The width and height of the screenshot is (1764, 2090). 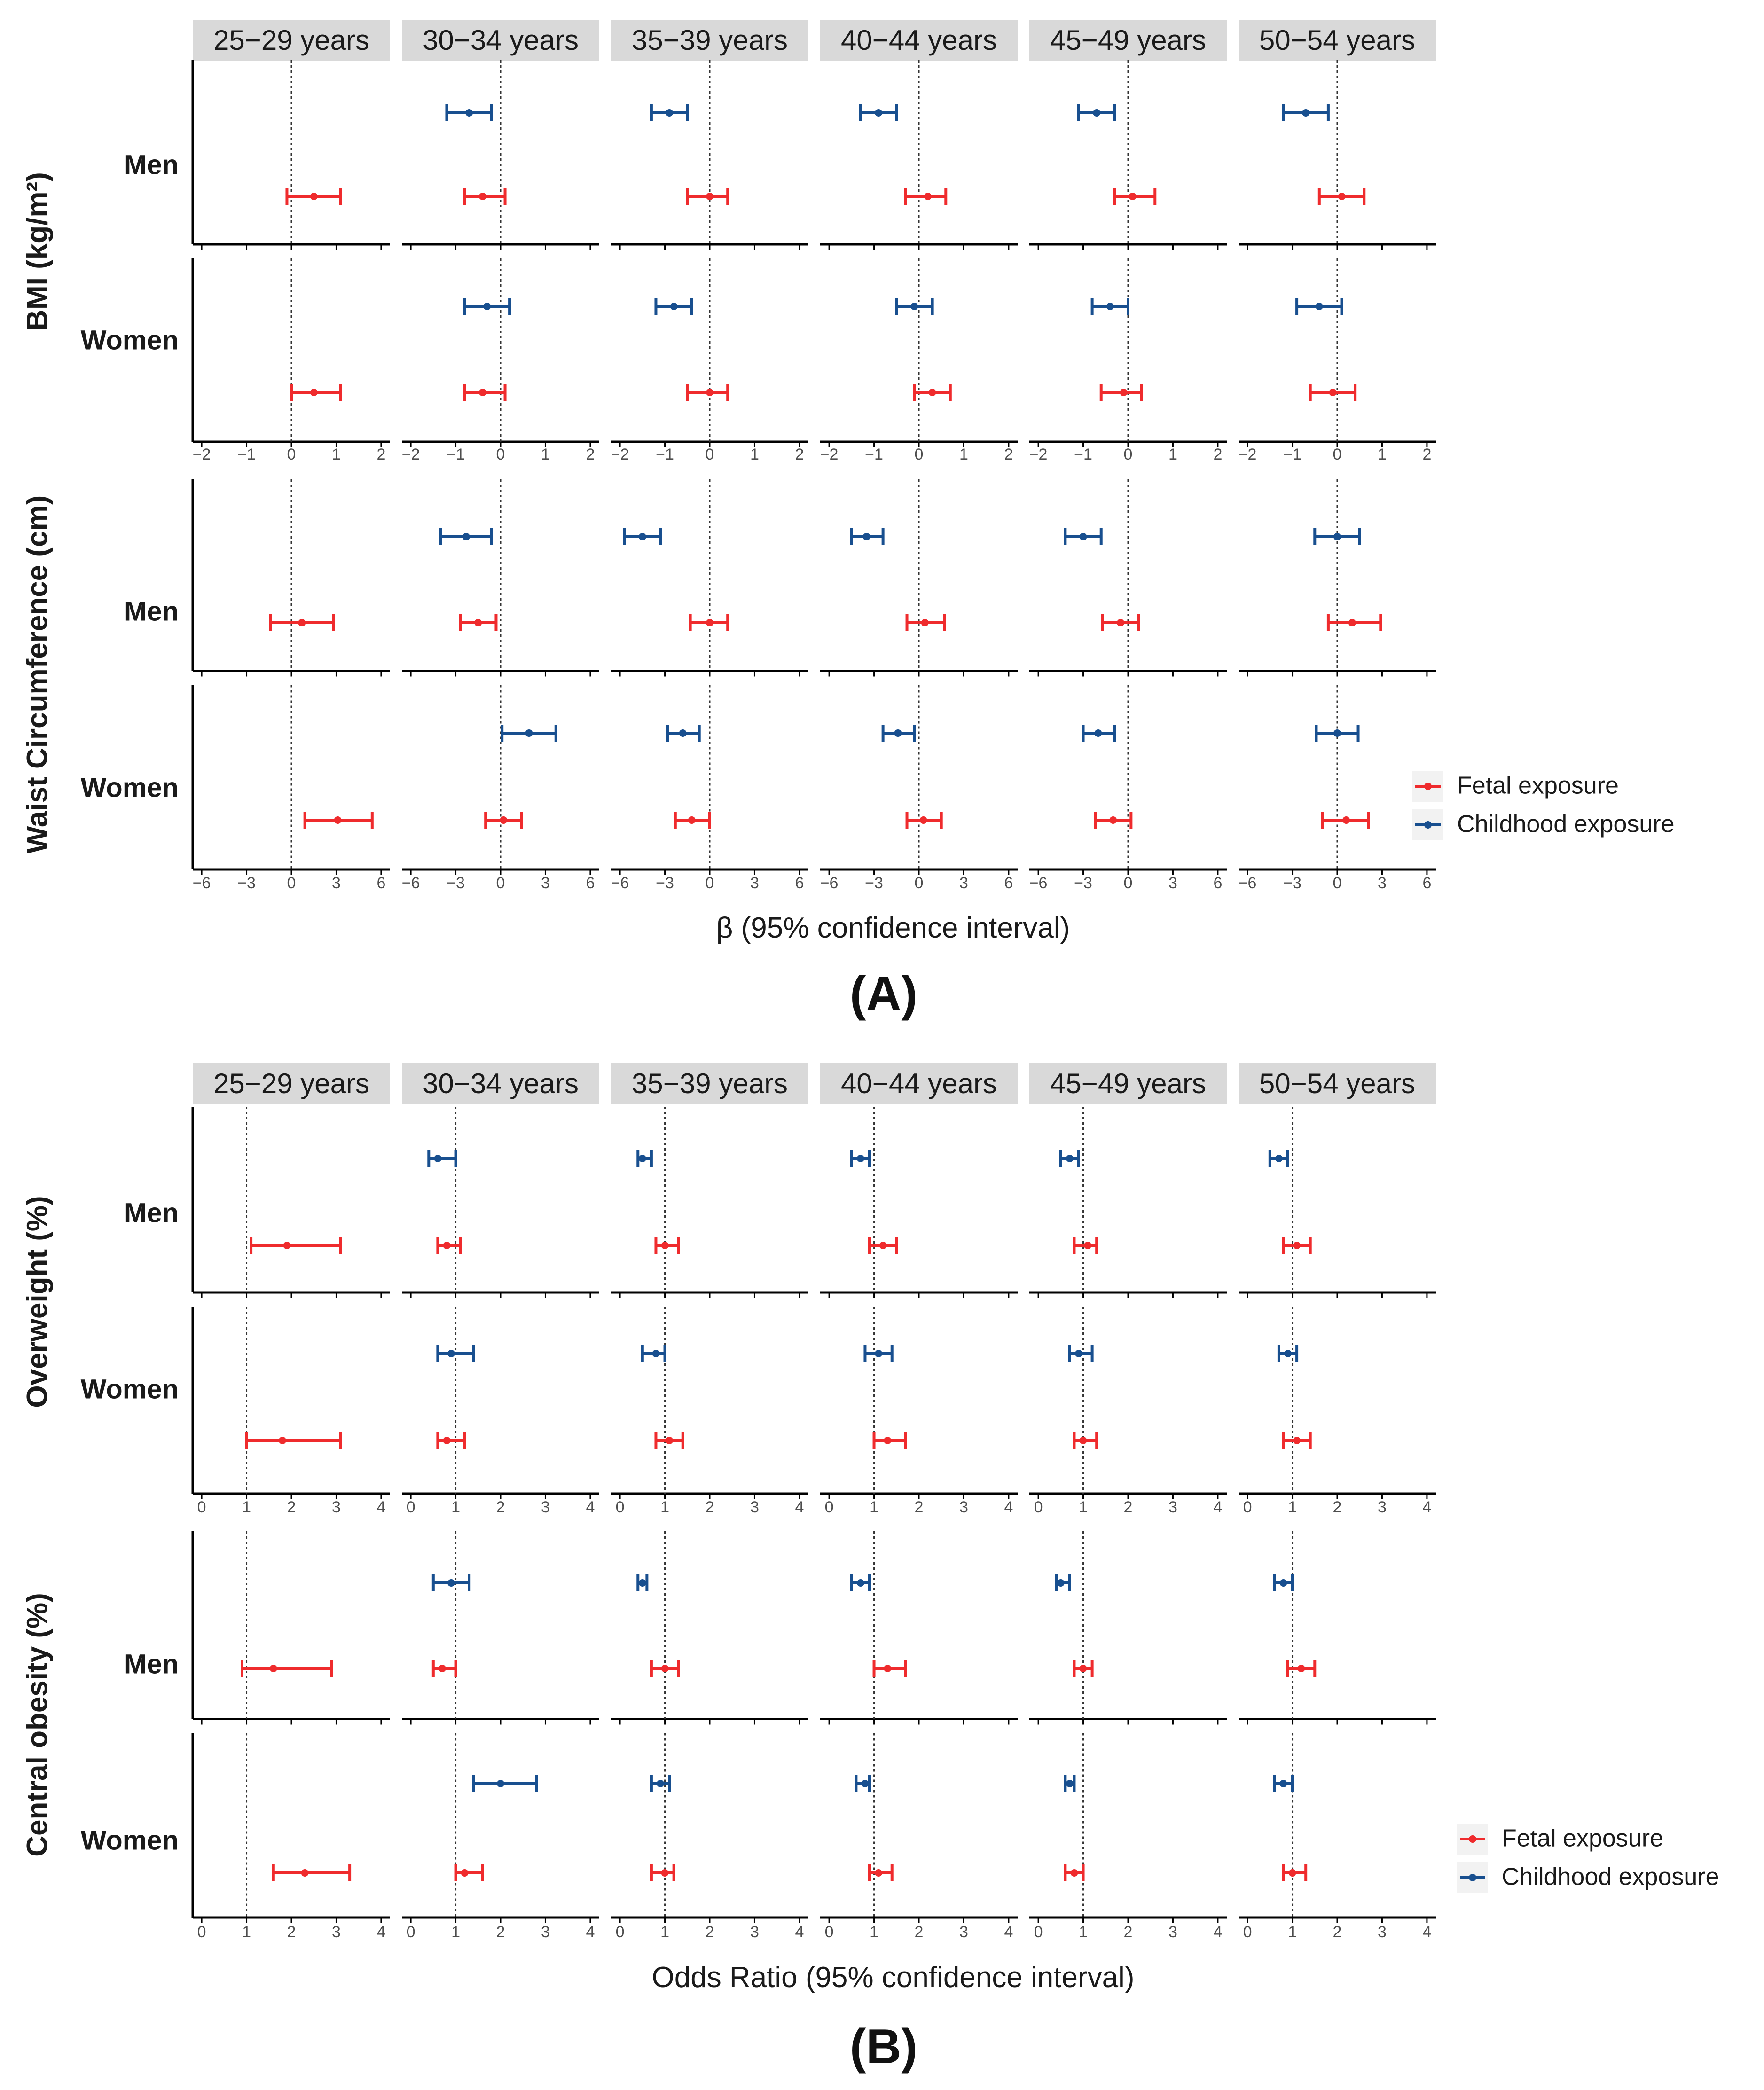 I want to click on x-tick-label: −1, so click(x=246, y=454).